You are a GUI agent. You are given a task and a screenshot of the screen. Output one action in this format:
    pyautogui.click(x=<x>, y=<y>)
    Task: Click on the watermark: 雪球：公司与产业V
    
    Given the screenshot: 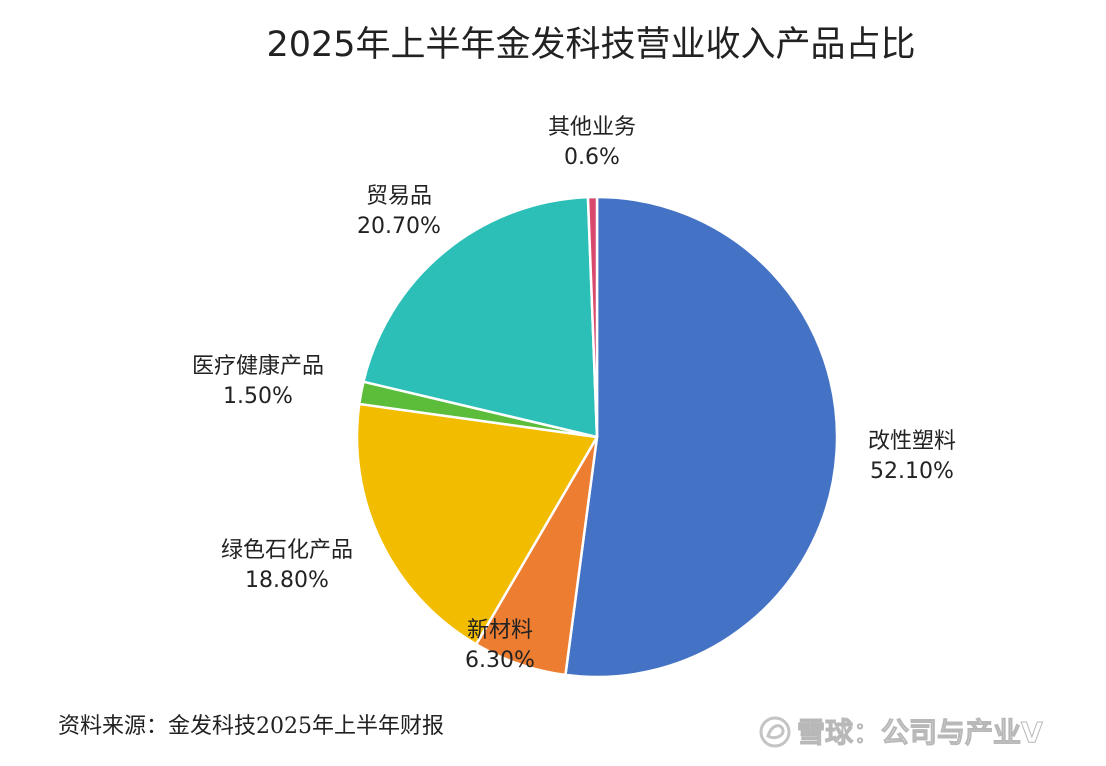 What is the action you would take?
    pyautogui.click(x=901, y=733)
    